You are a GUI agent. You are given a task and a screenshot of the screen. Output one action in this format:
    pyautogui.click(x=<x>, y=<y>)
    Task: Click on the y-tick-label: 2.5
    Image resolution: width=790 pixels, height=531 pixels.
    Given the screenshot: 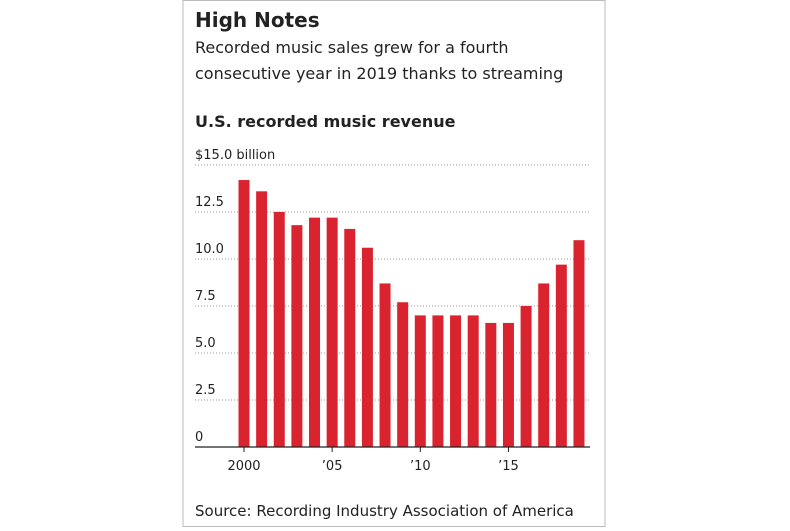 What is the action you would take?
    pyautogui.click(x=205, y=390)
    